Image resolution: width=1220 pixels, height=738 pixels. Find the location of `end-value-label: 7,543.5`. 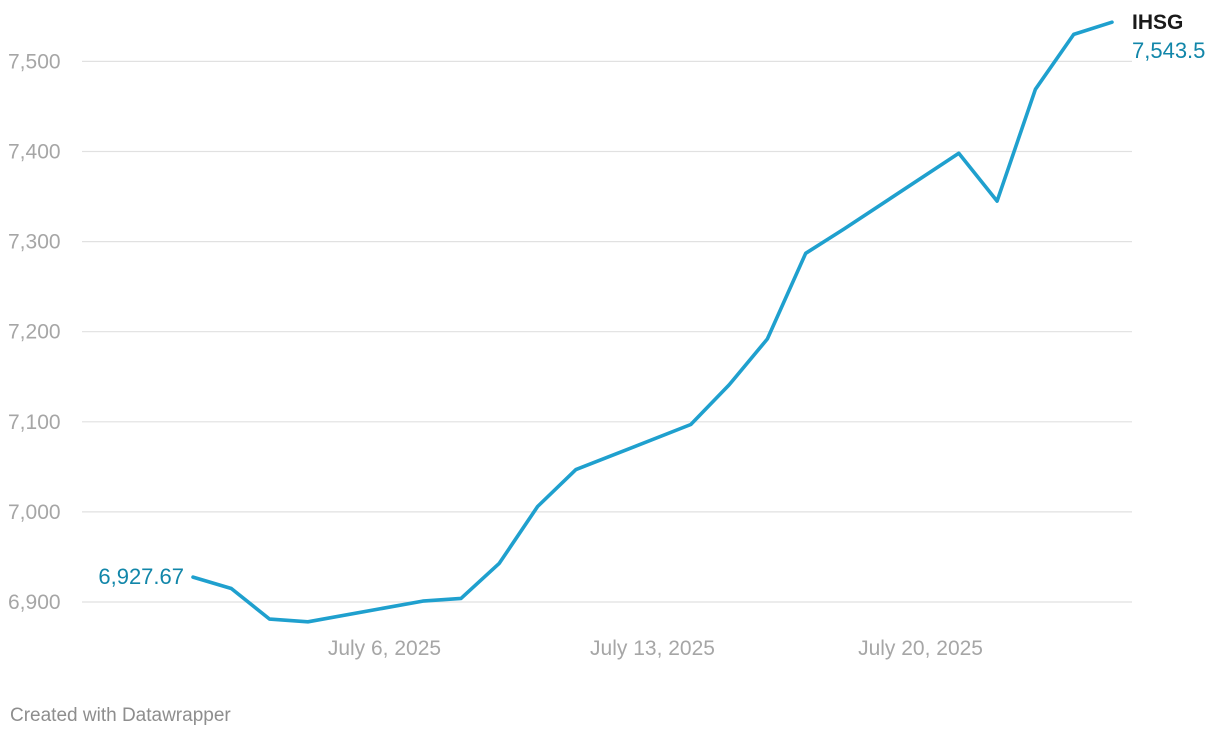

end-value-label: 7,543.5 is located at coordinates (1168, 50).